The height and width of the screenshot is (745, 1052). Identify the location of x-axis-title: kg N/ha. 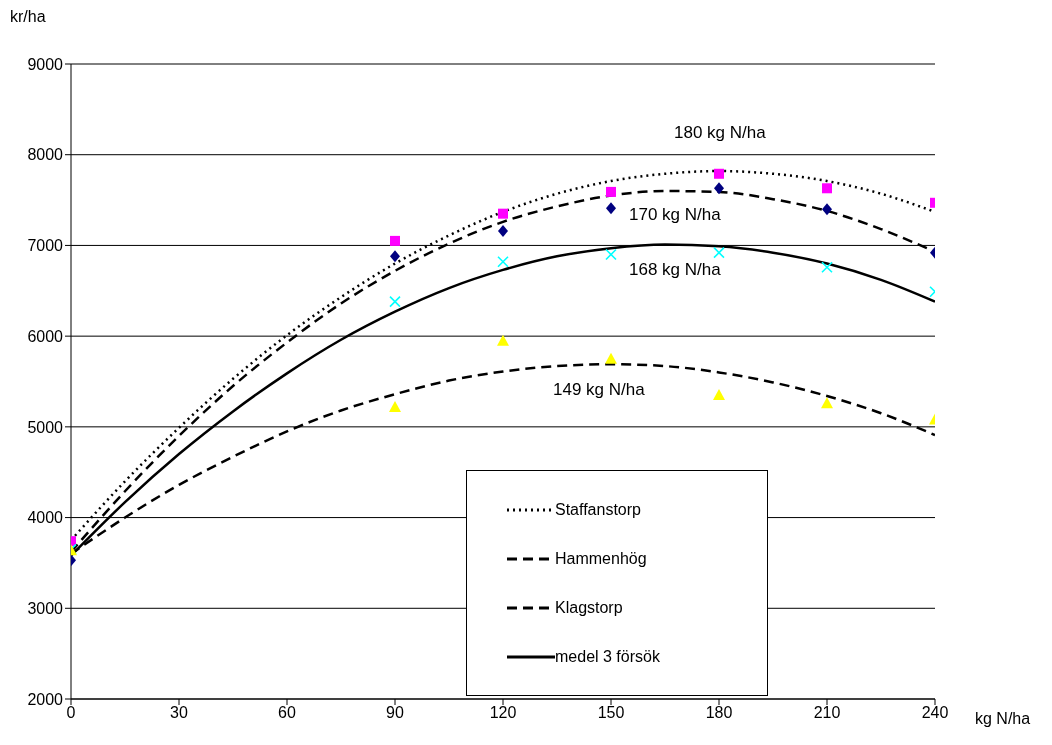
(1003, 719).